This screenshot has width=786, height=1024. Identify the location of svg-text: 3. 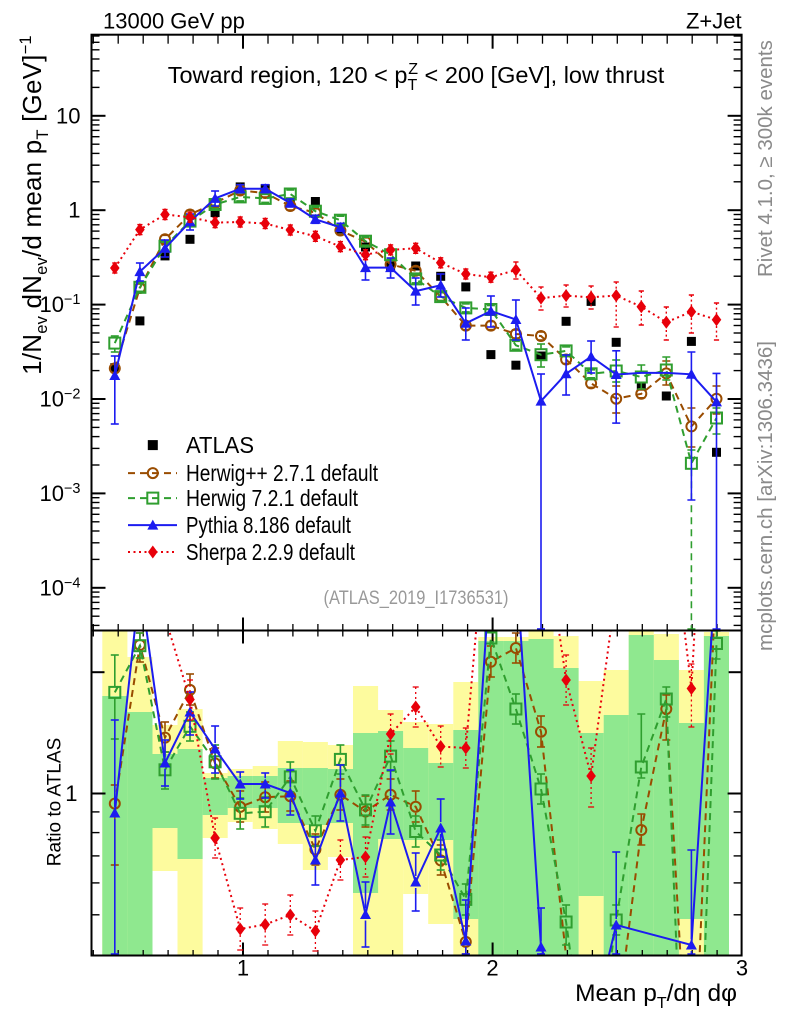
(742, 968).